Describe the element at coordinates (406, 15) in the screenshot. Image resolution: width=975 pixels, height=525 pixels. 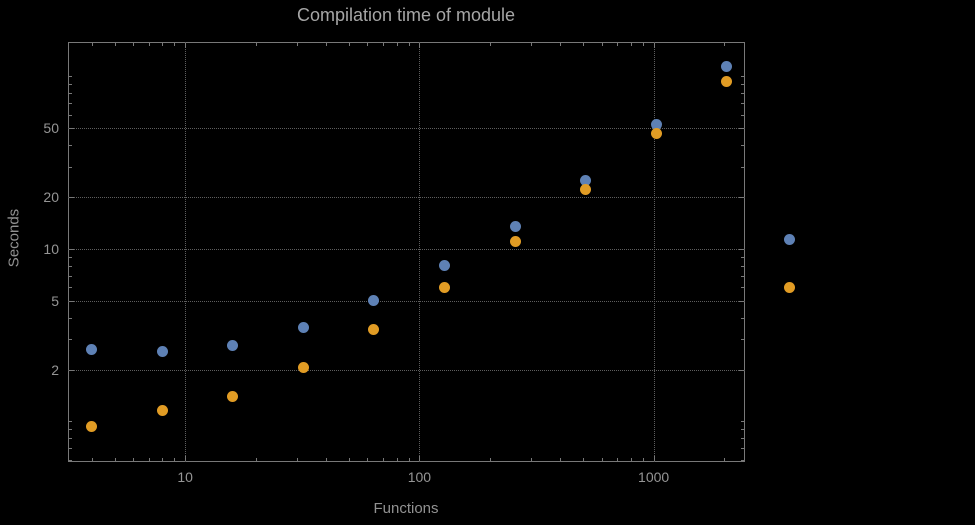
I see `chart-title: Compilation time of module` at that location.